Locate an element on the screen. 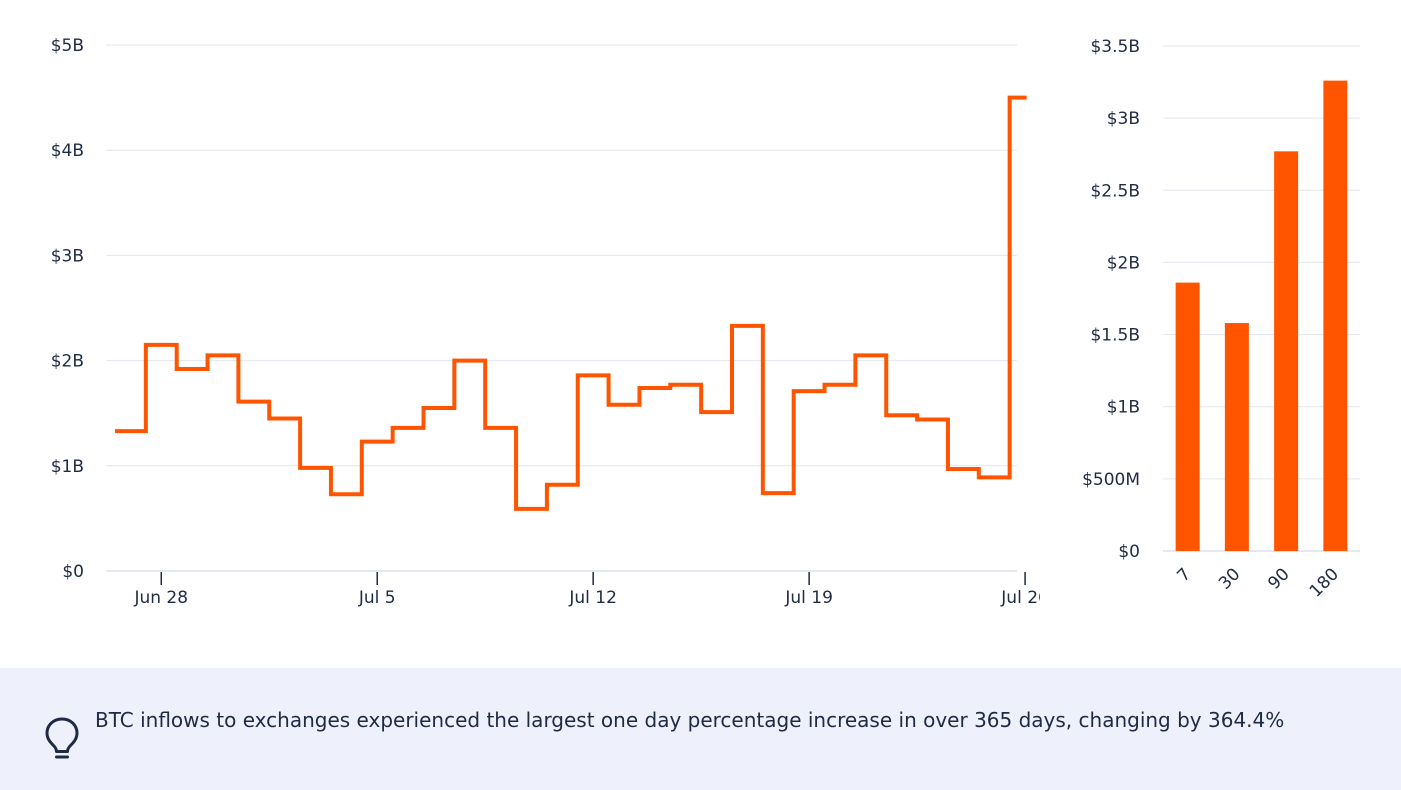  bar-chart-x-tick-label: 30 is located at coordinates (1229, 578).